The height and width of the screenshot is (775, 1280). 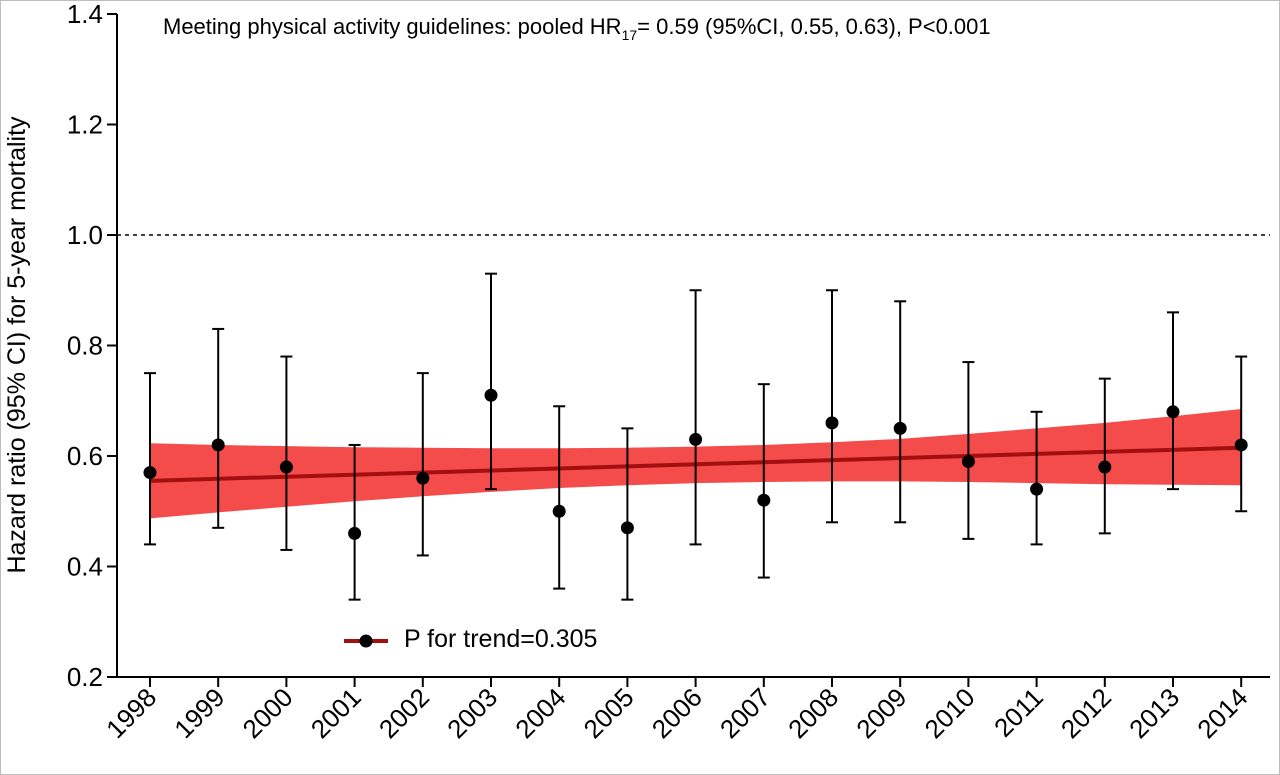 I want to click on y-tick-label: 0.2, so click(x=85, y=677).